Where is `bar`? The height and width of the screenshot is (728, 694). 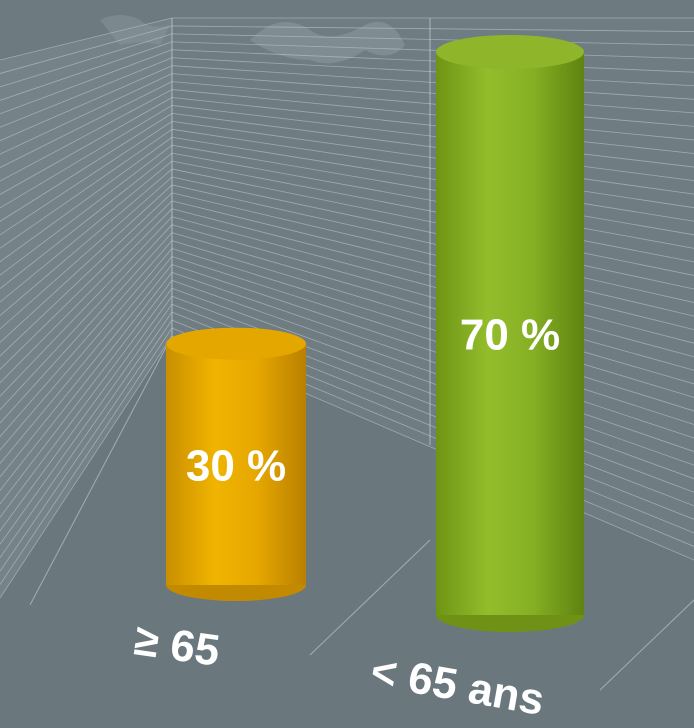
bar is located at coordinates (236, 464).